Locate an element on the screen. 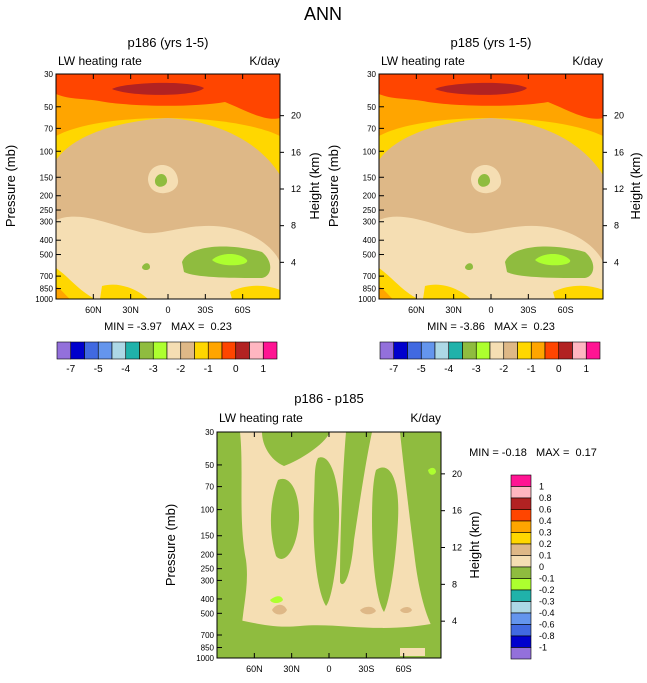  height-tick-label: 4 is located at coordinates (616, 262).